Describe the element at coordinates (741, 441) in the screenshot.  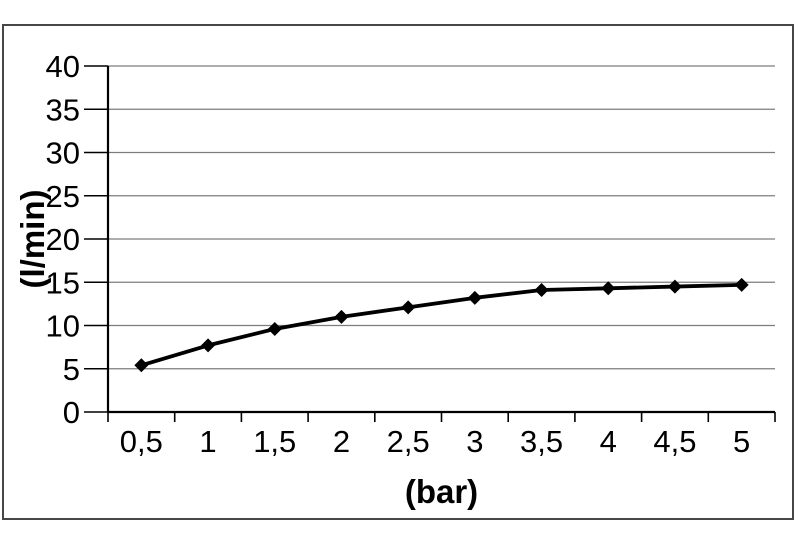
I see `x-tick-label: 5` at that location.